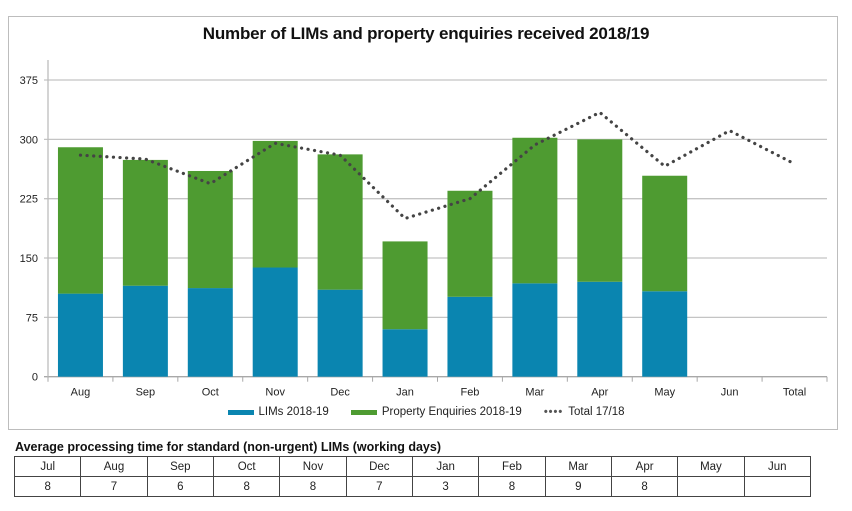 Image resolution: width=852 pixels, height=511 pixels. Describe the element at coordinates (35, 378) in the screenshot. I see `y-tick-label: 0` at that location.